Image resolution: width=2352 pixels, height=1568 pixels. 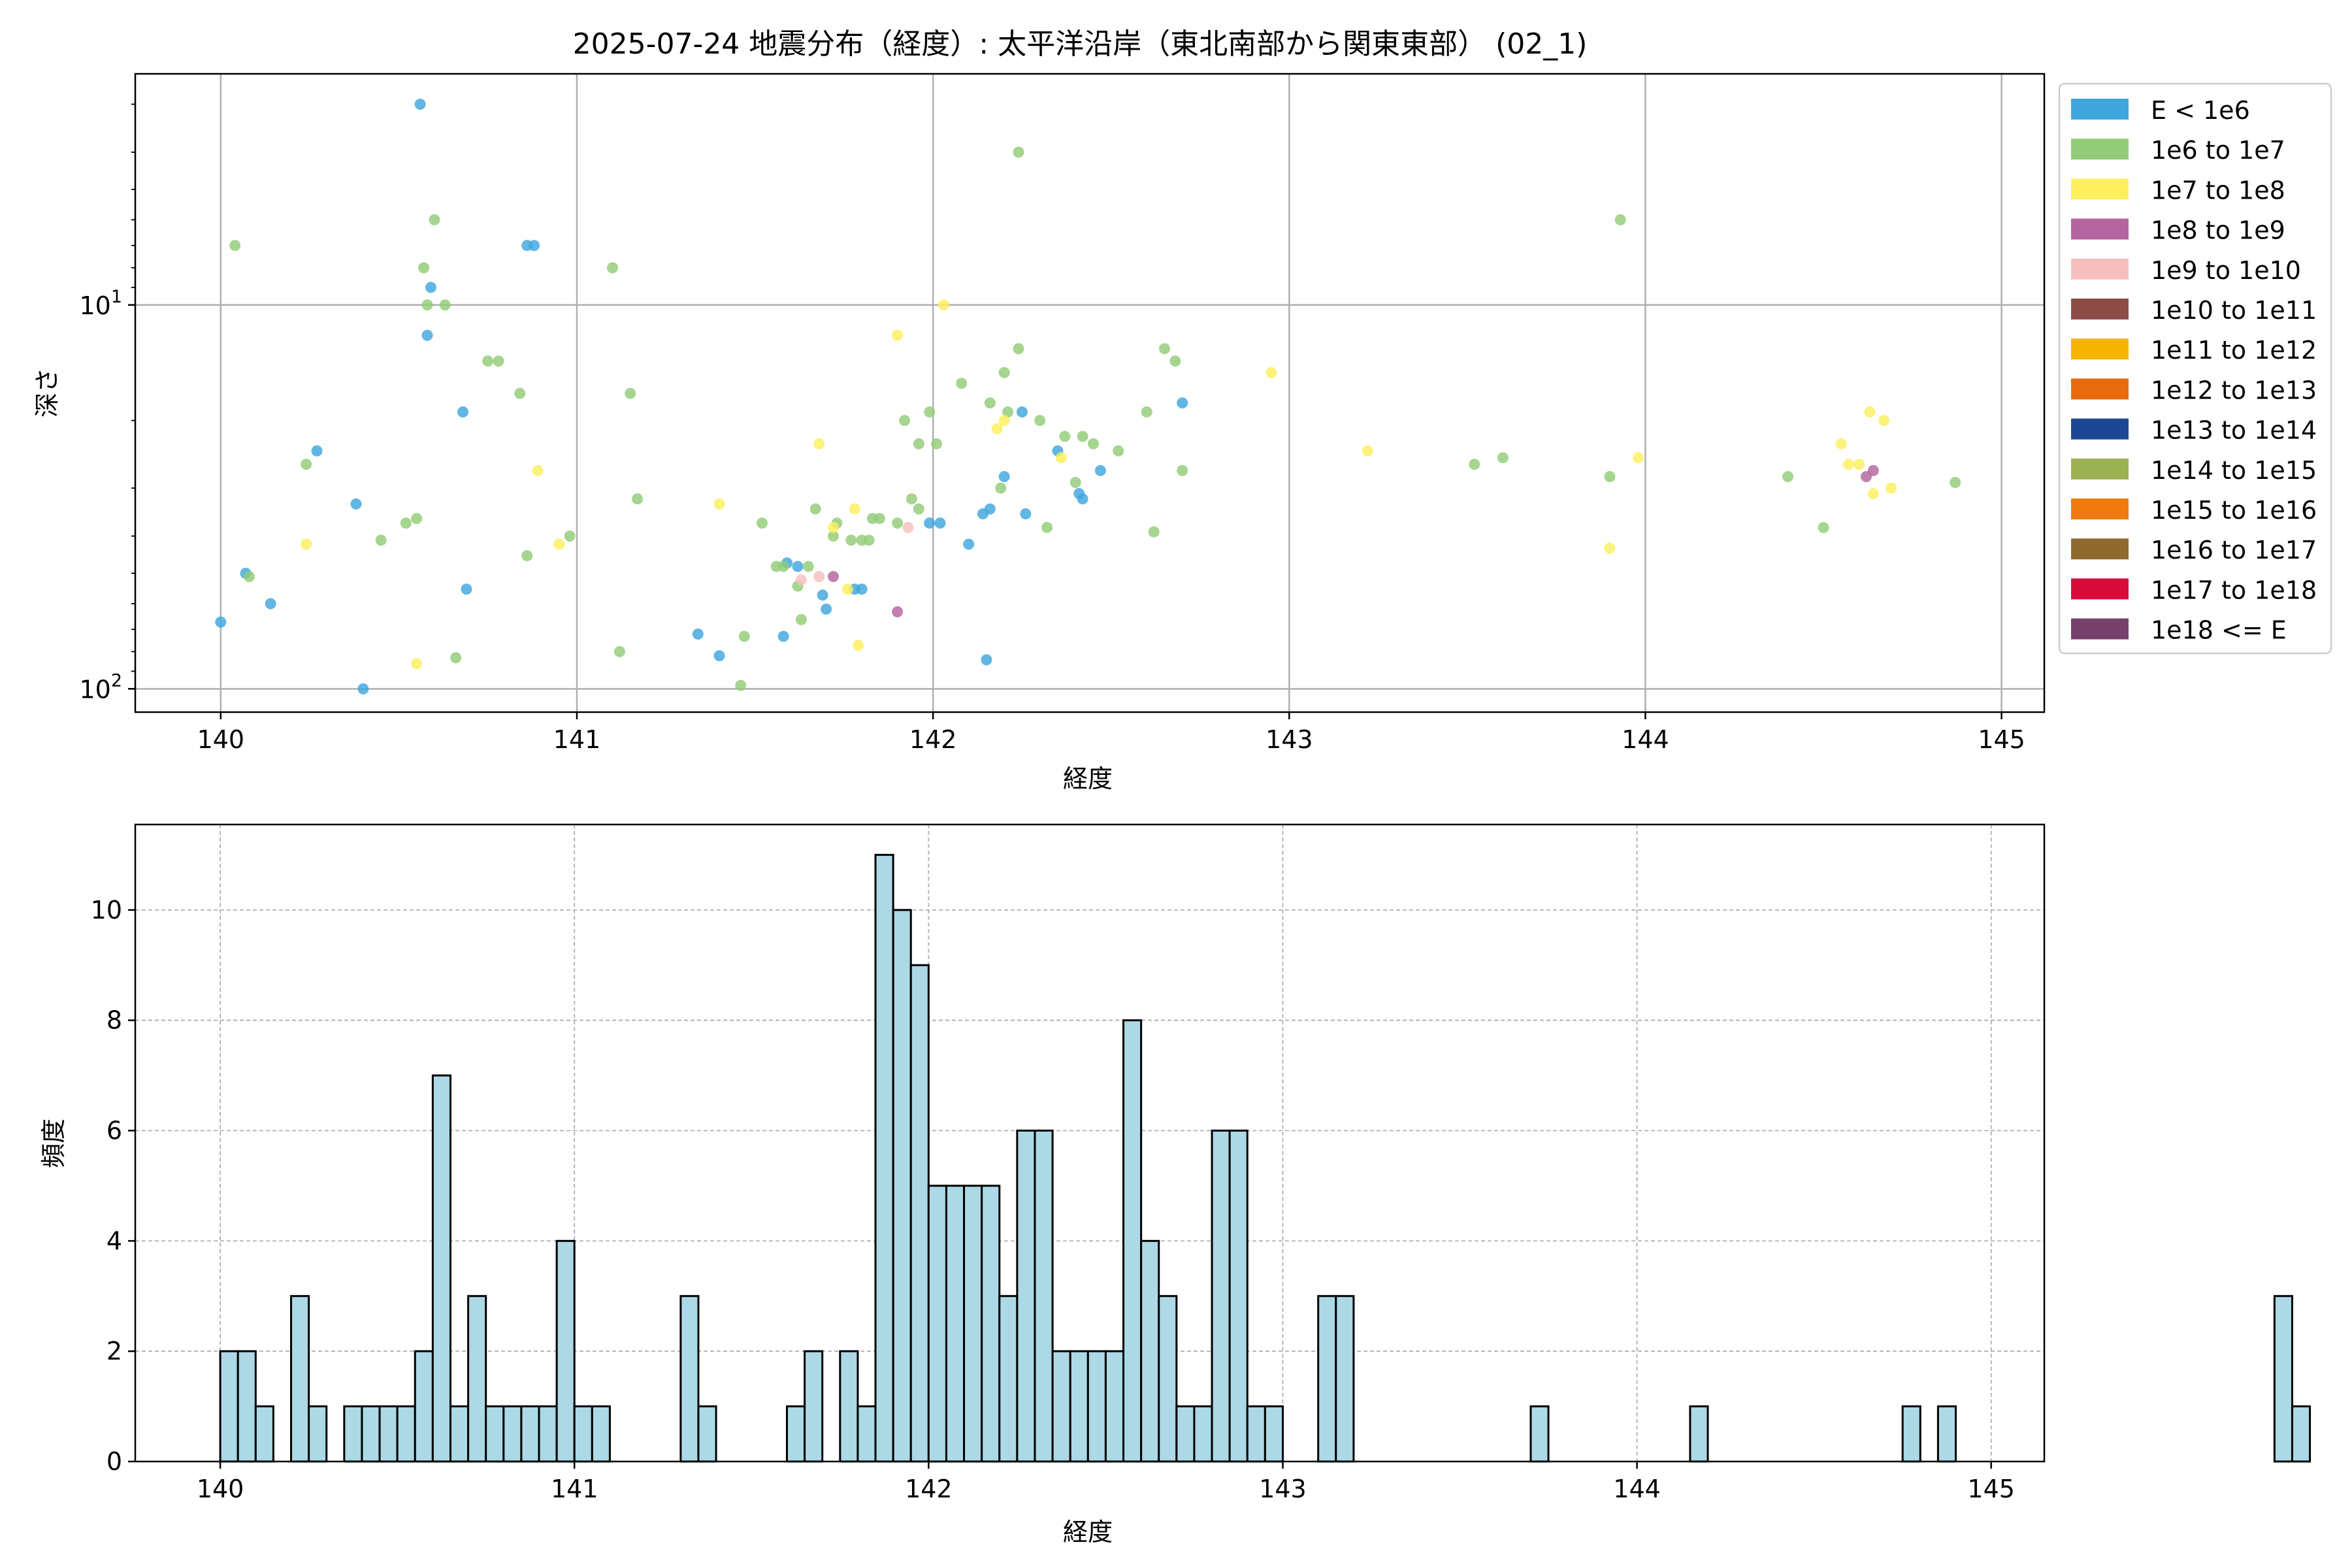 What do you see at coordinates (53, 1143) in the screenshot?
I see `histogram-y-label: 頻度` at bounding box center [53, 1143].